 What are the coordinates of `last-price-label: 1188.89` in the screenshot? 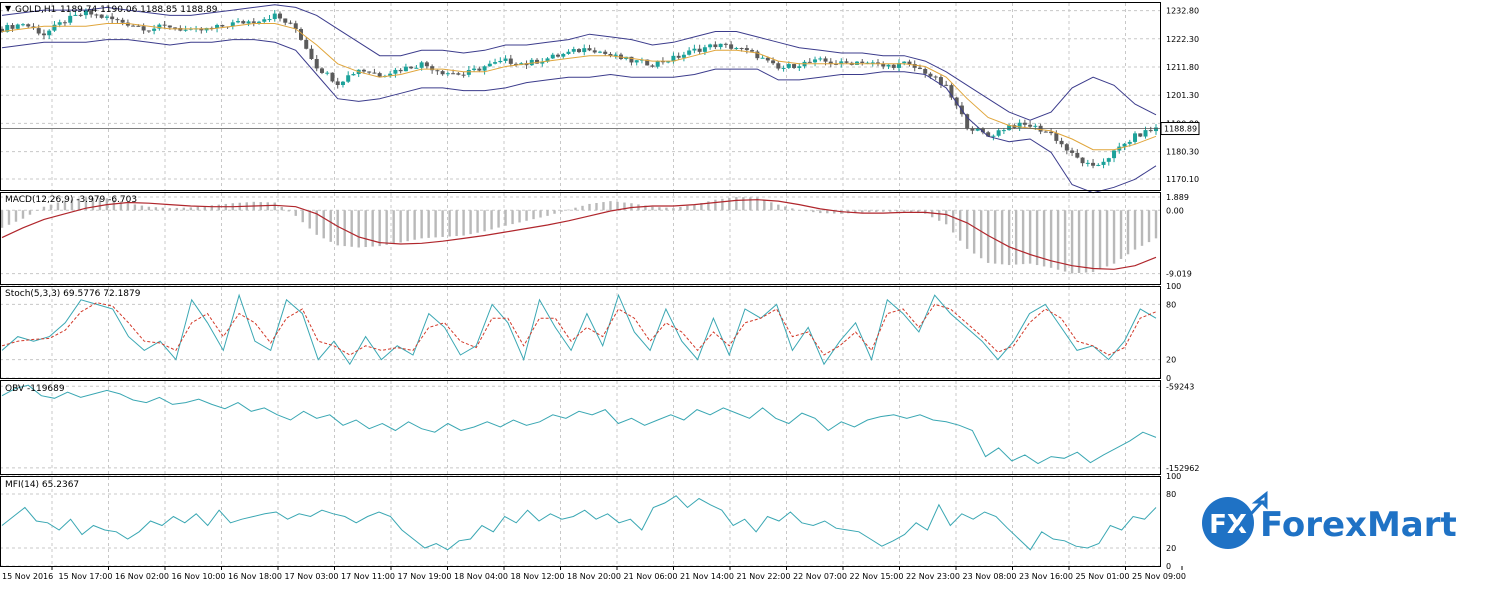 It's located at (1180, 129).